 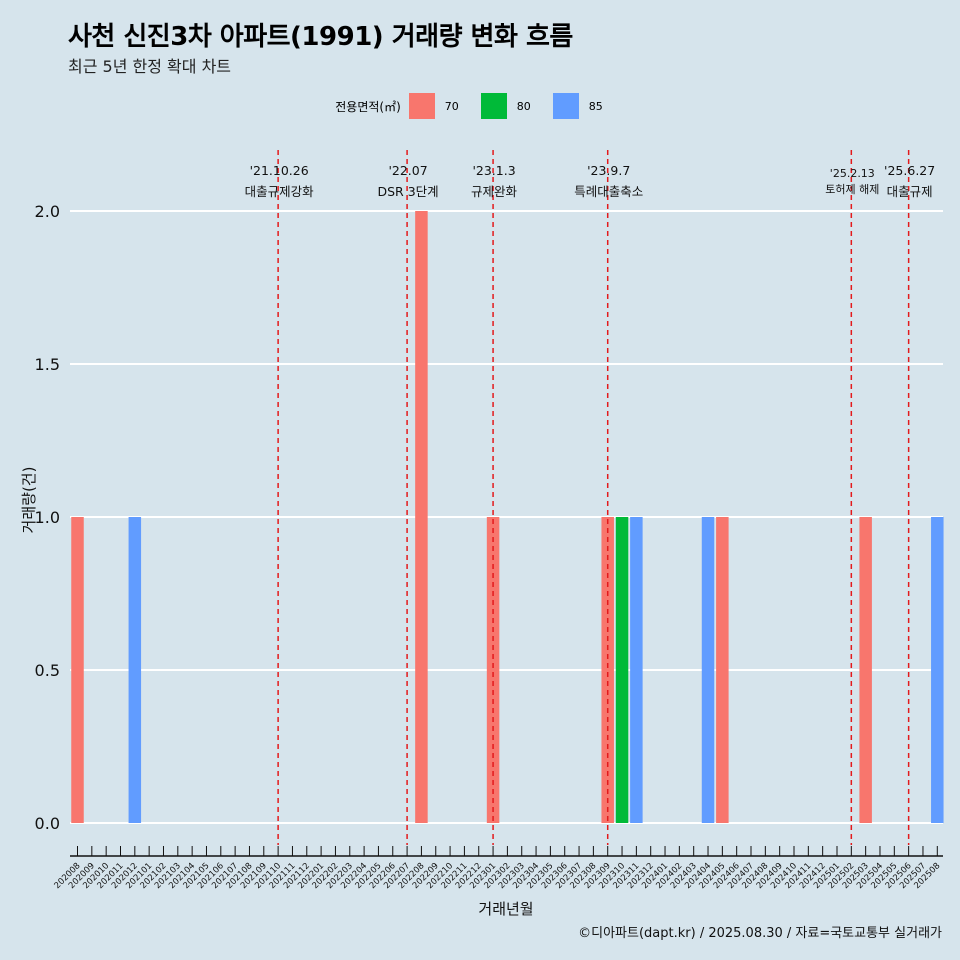 What do you see at coordinates (440, 106) in the screenshot?
I see `legend-item-70: 70` at bounding box center [440, 106].